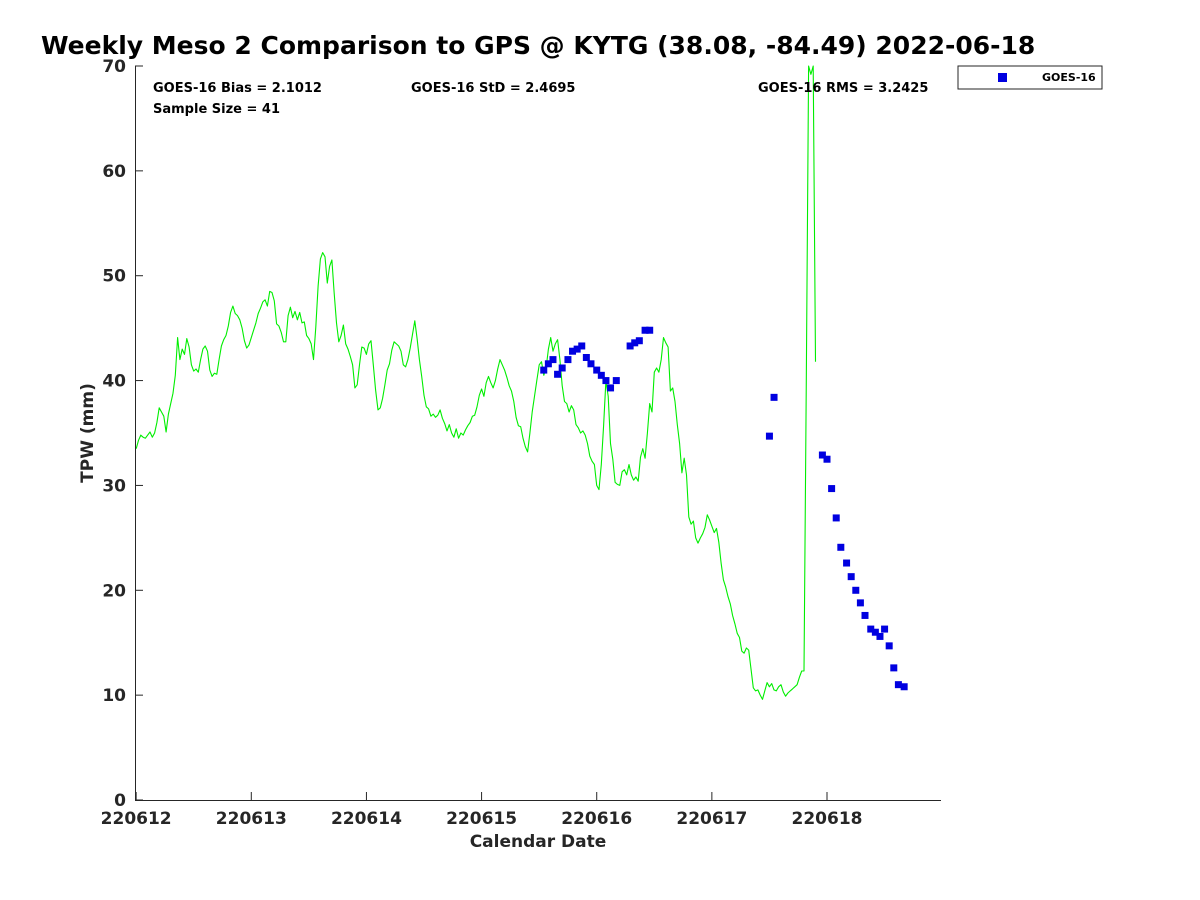  Describe the element at coordinates (366, 819) in the screenshot. I see `x-tick-label: 220614` at that location.